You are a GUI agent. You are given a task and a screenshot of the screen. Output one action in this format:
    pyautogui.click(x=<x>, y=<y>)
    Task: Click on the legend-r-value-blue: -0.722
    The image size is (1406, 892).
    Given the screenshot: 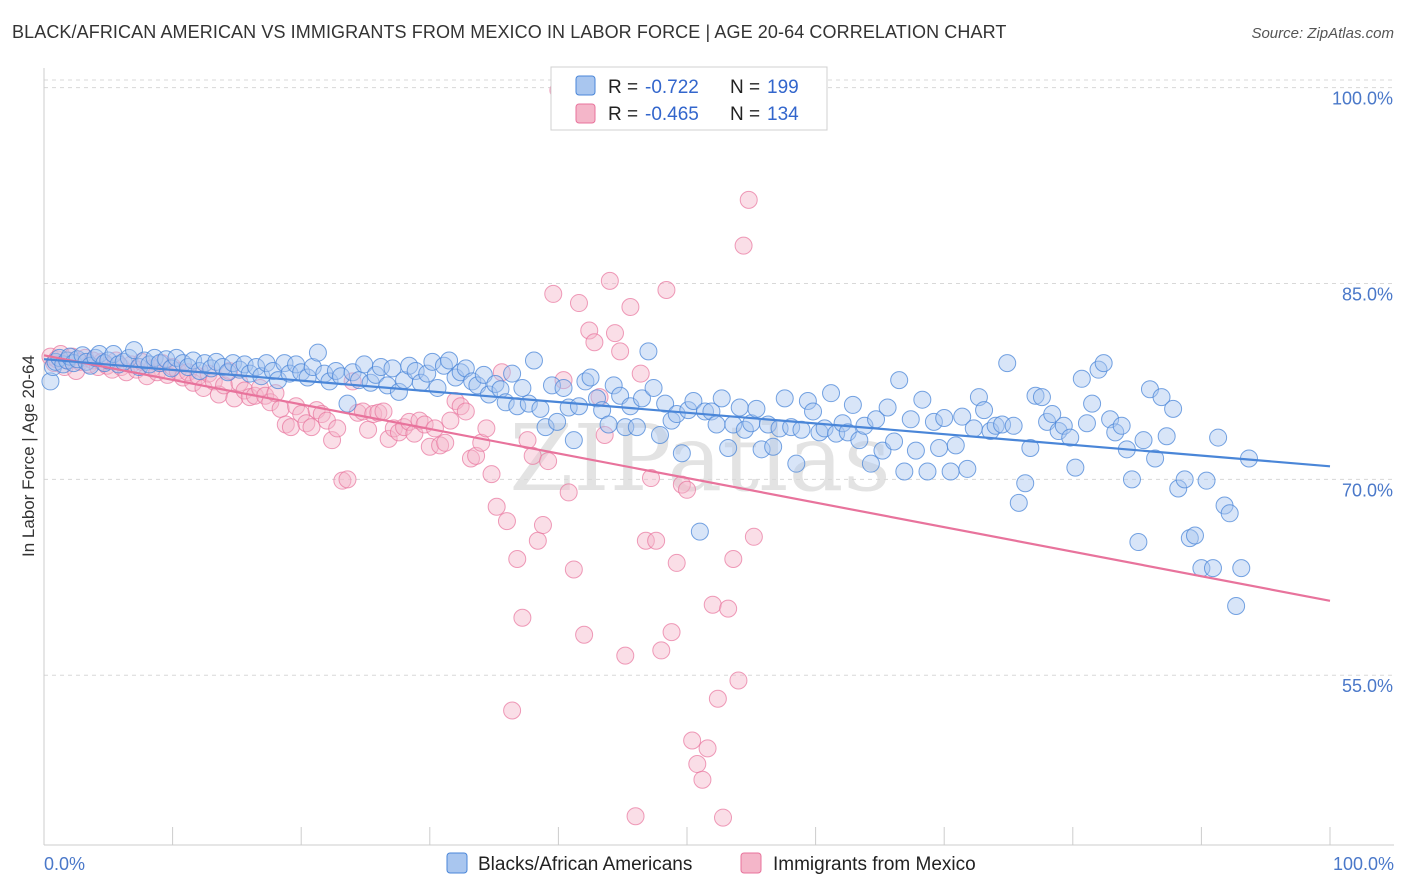 What is the action you would take?
    pyautogui.click(x=672, y=87)
    